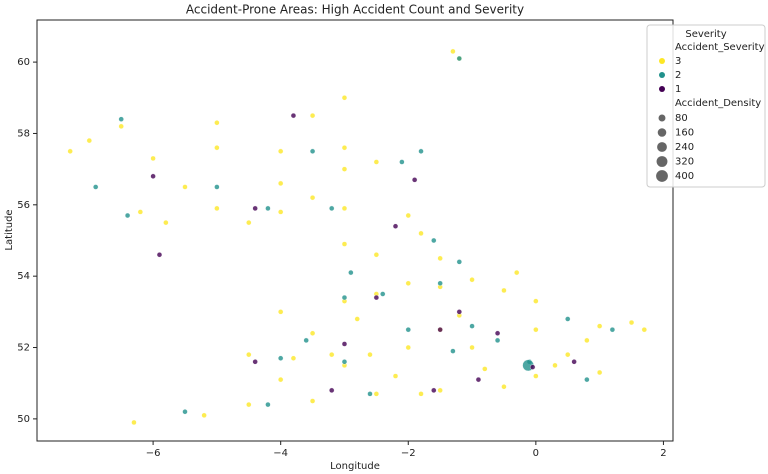  Describe the element at coordinates (23, 205) in the screenshot. I see `y-tick-label: 56` at that location.